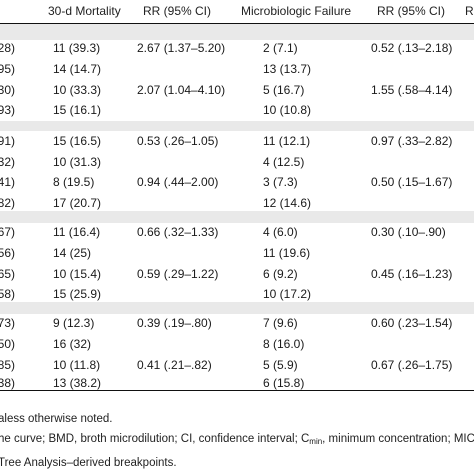 This screenshot has height=474, width=474. What do you see at coordinates (7, 232) in the screenshot?
I see `n-cell: 67)` at bounding box center [7, 232].